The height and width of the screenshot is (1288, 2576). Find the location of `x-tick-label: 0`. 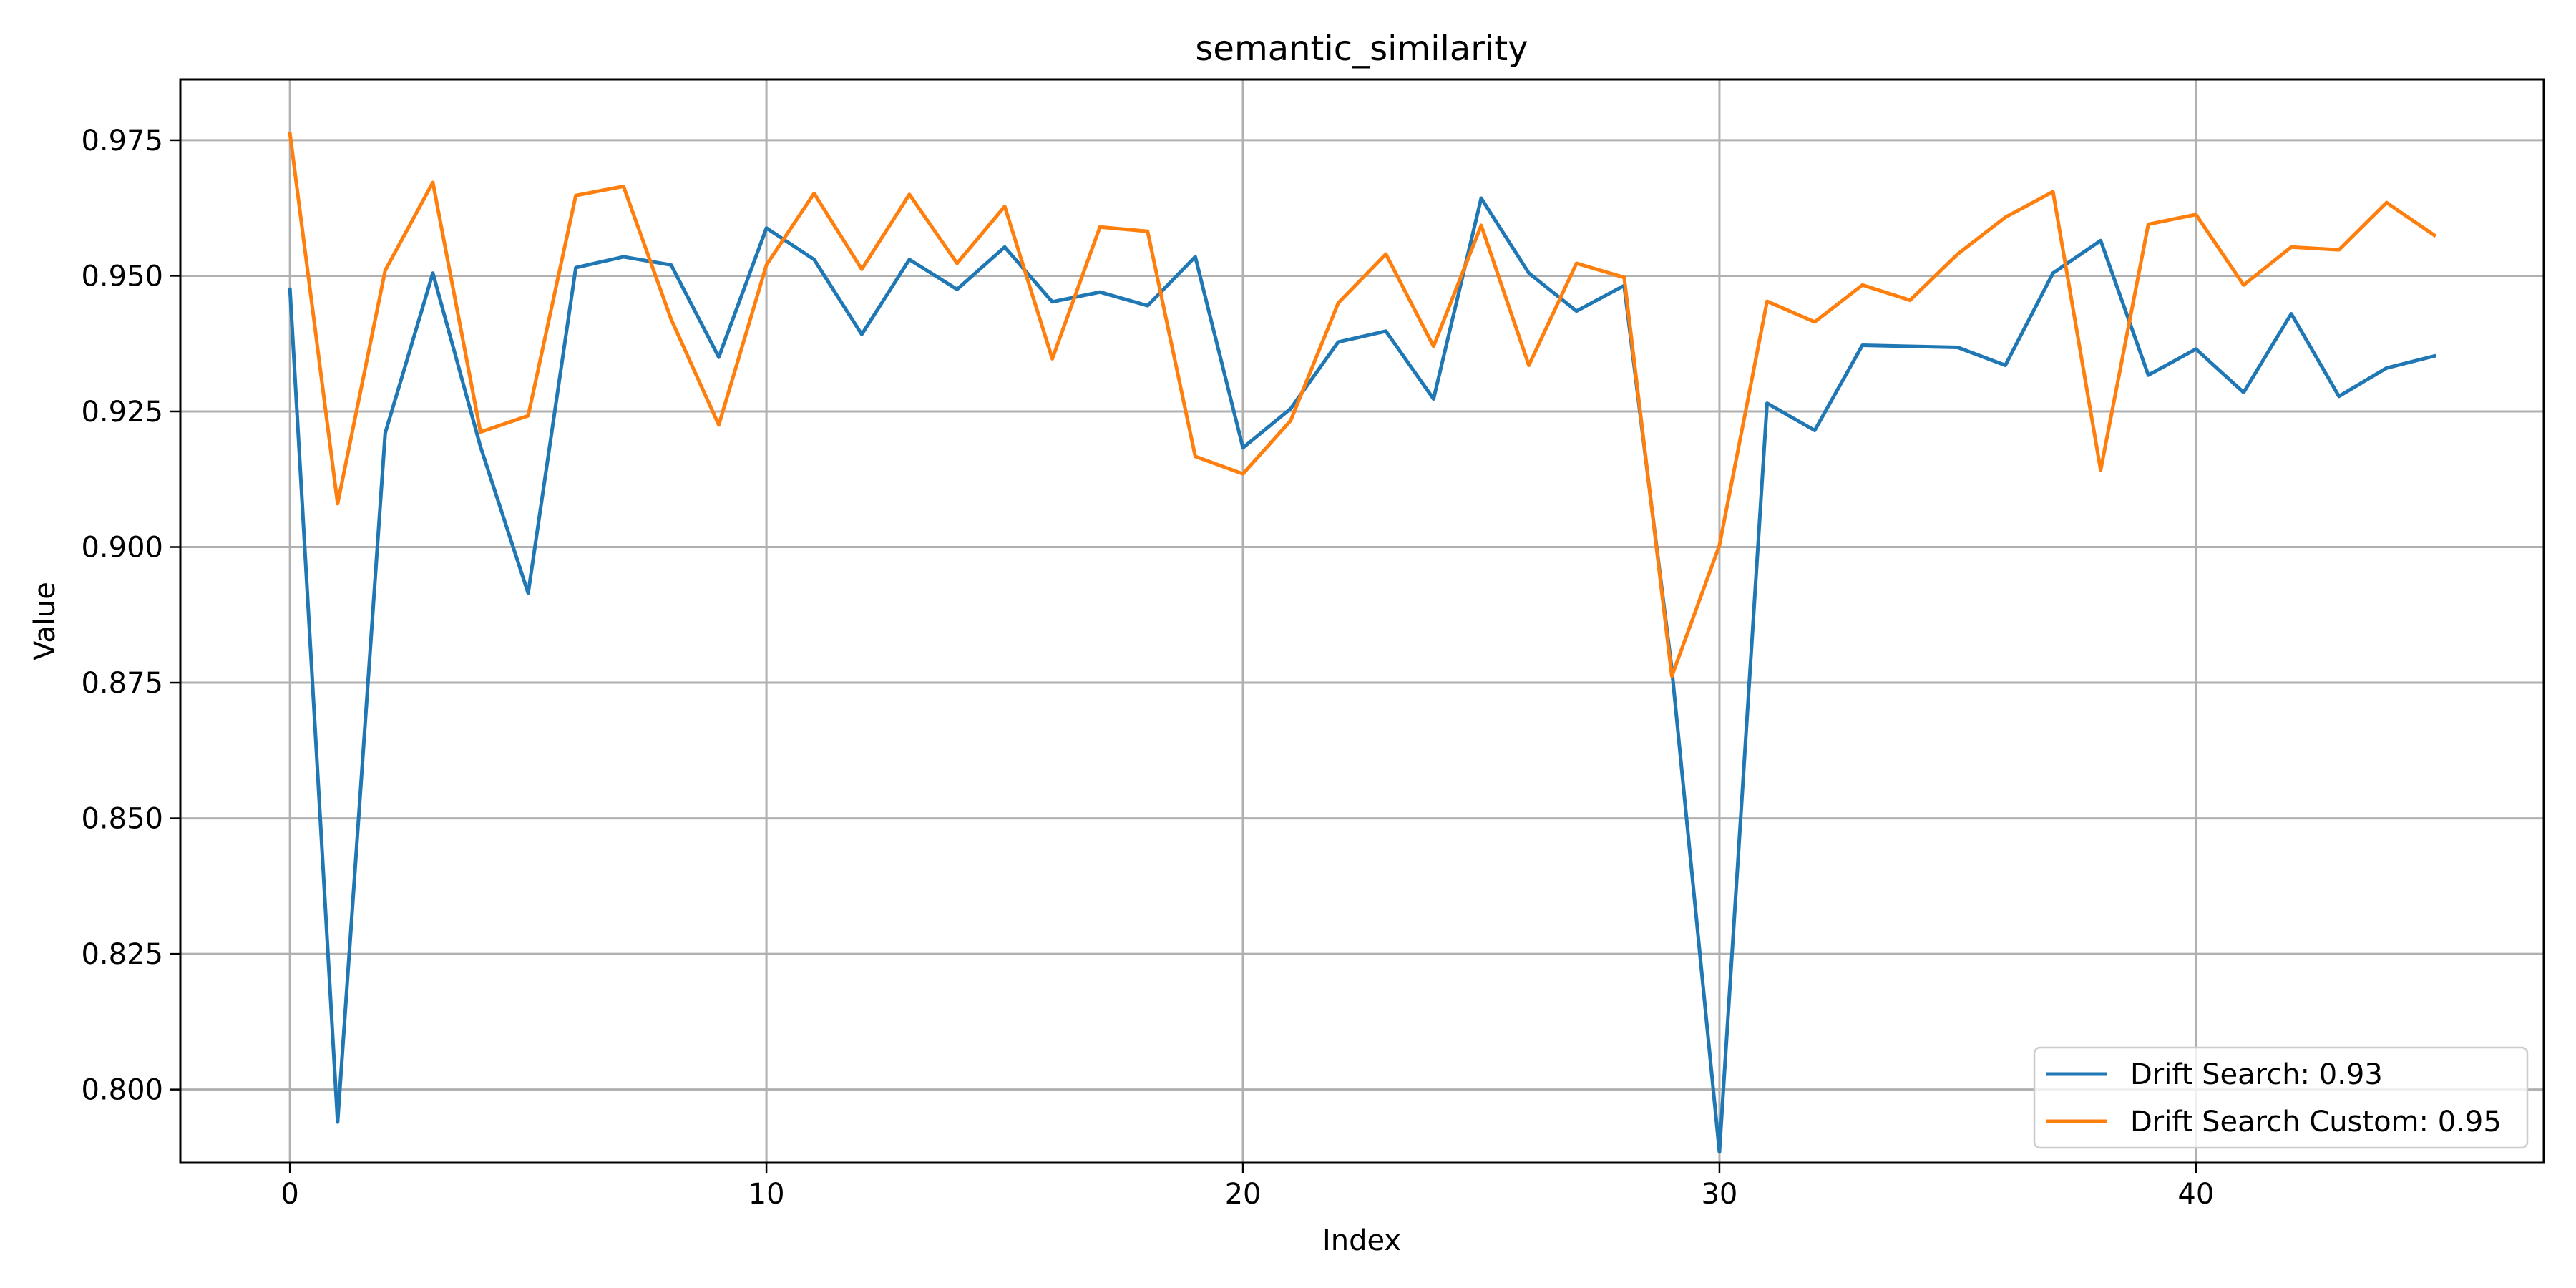

x-tick-label: 0 is located at coordinates (289, 1194).